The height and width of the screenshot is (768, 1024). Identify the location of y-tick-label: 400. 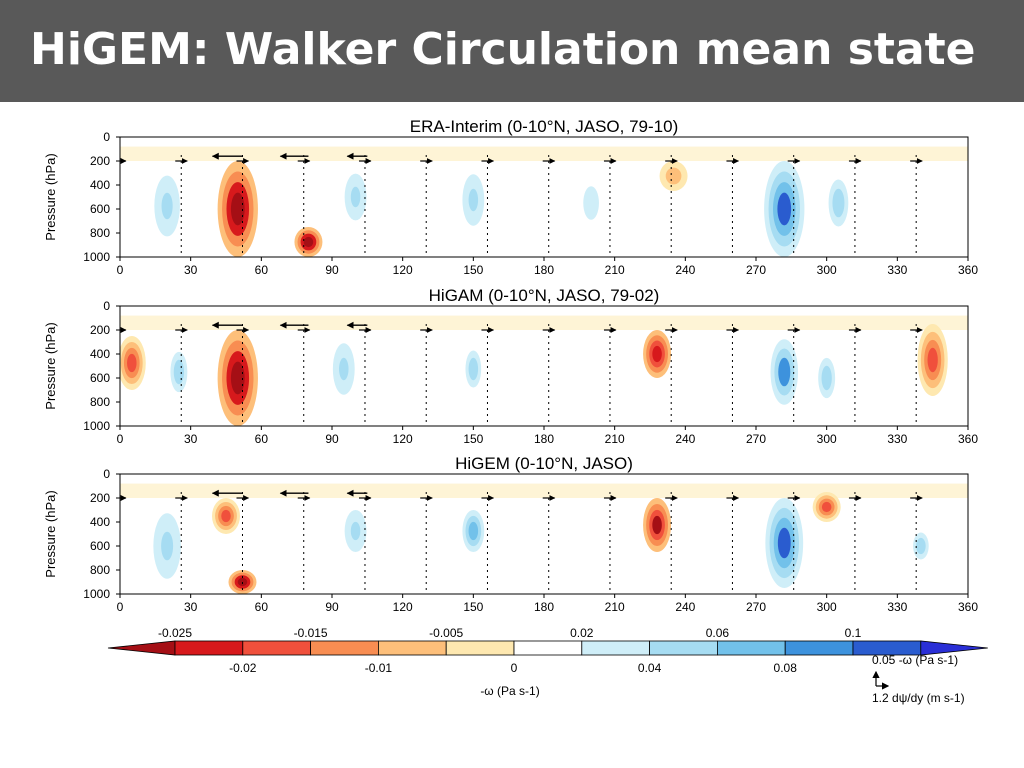
(100, 522).